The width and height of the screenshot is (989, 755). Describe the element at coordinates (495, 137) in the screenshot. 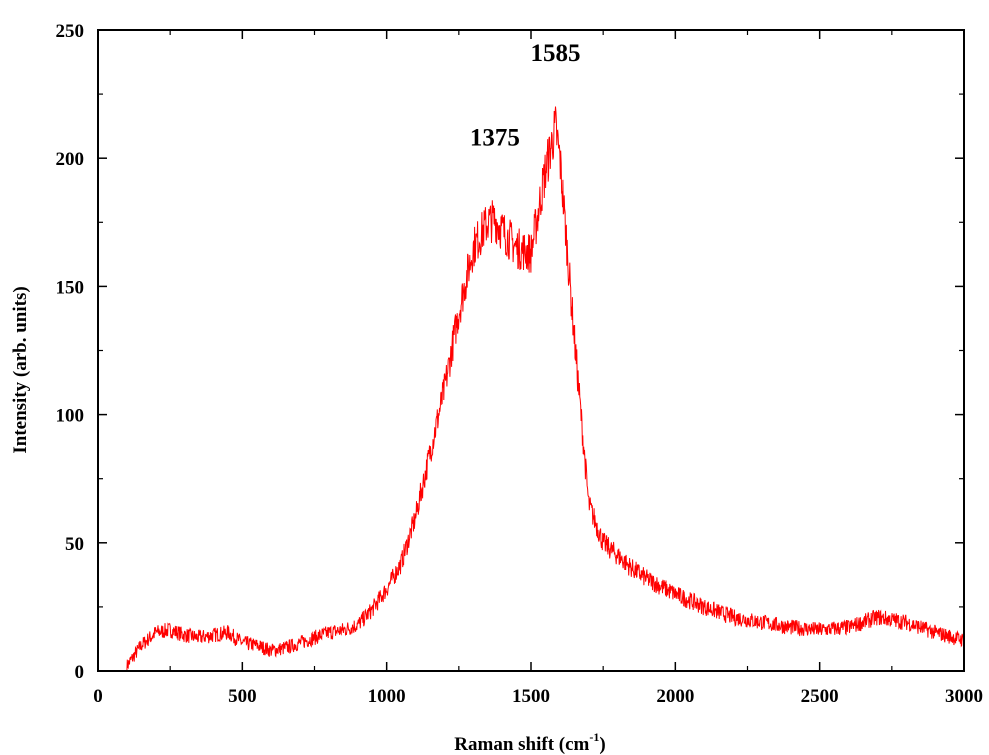

I see `peak-annotation: 1375` at that location.